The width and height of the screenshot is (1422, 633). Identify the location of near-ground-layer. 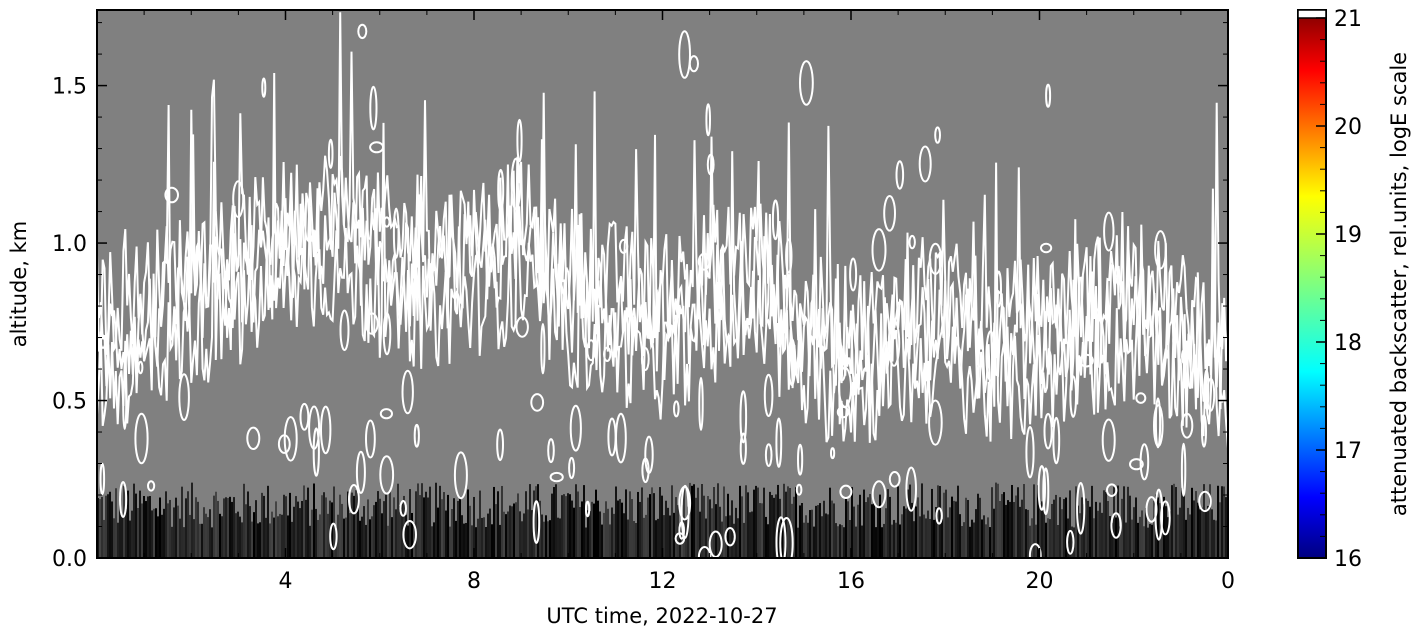
(662, 520).